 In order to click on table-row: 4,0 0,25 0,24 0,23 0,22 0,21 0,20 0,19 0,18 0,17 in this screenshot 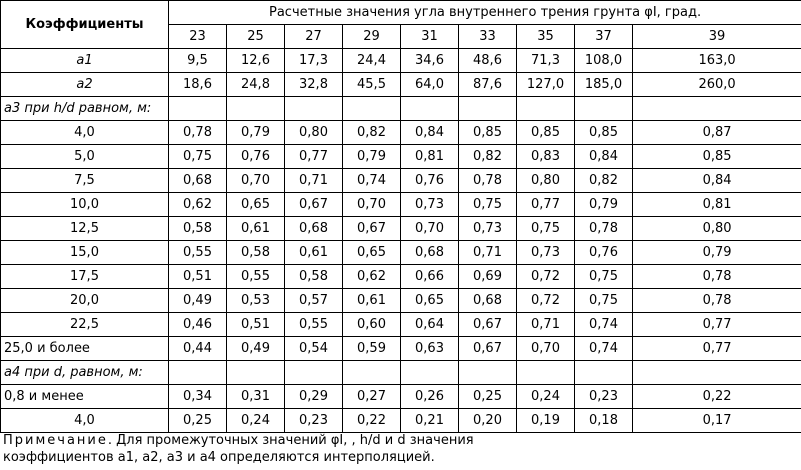, I will do `click(400, 420)`.